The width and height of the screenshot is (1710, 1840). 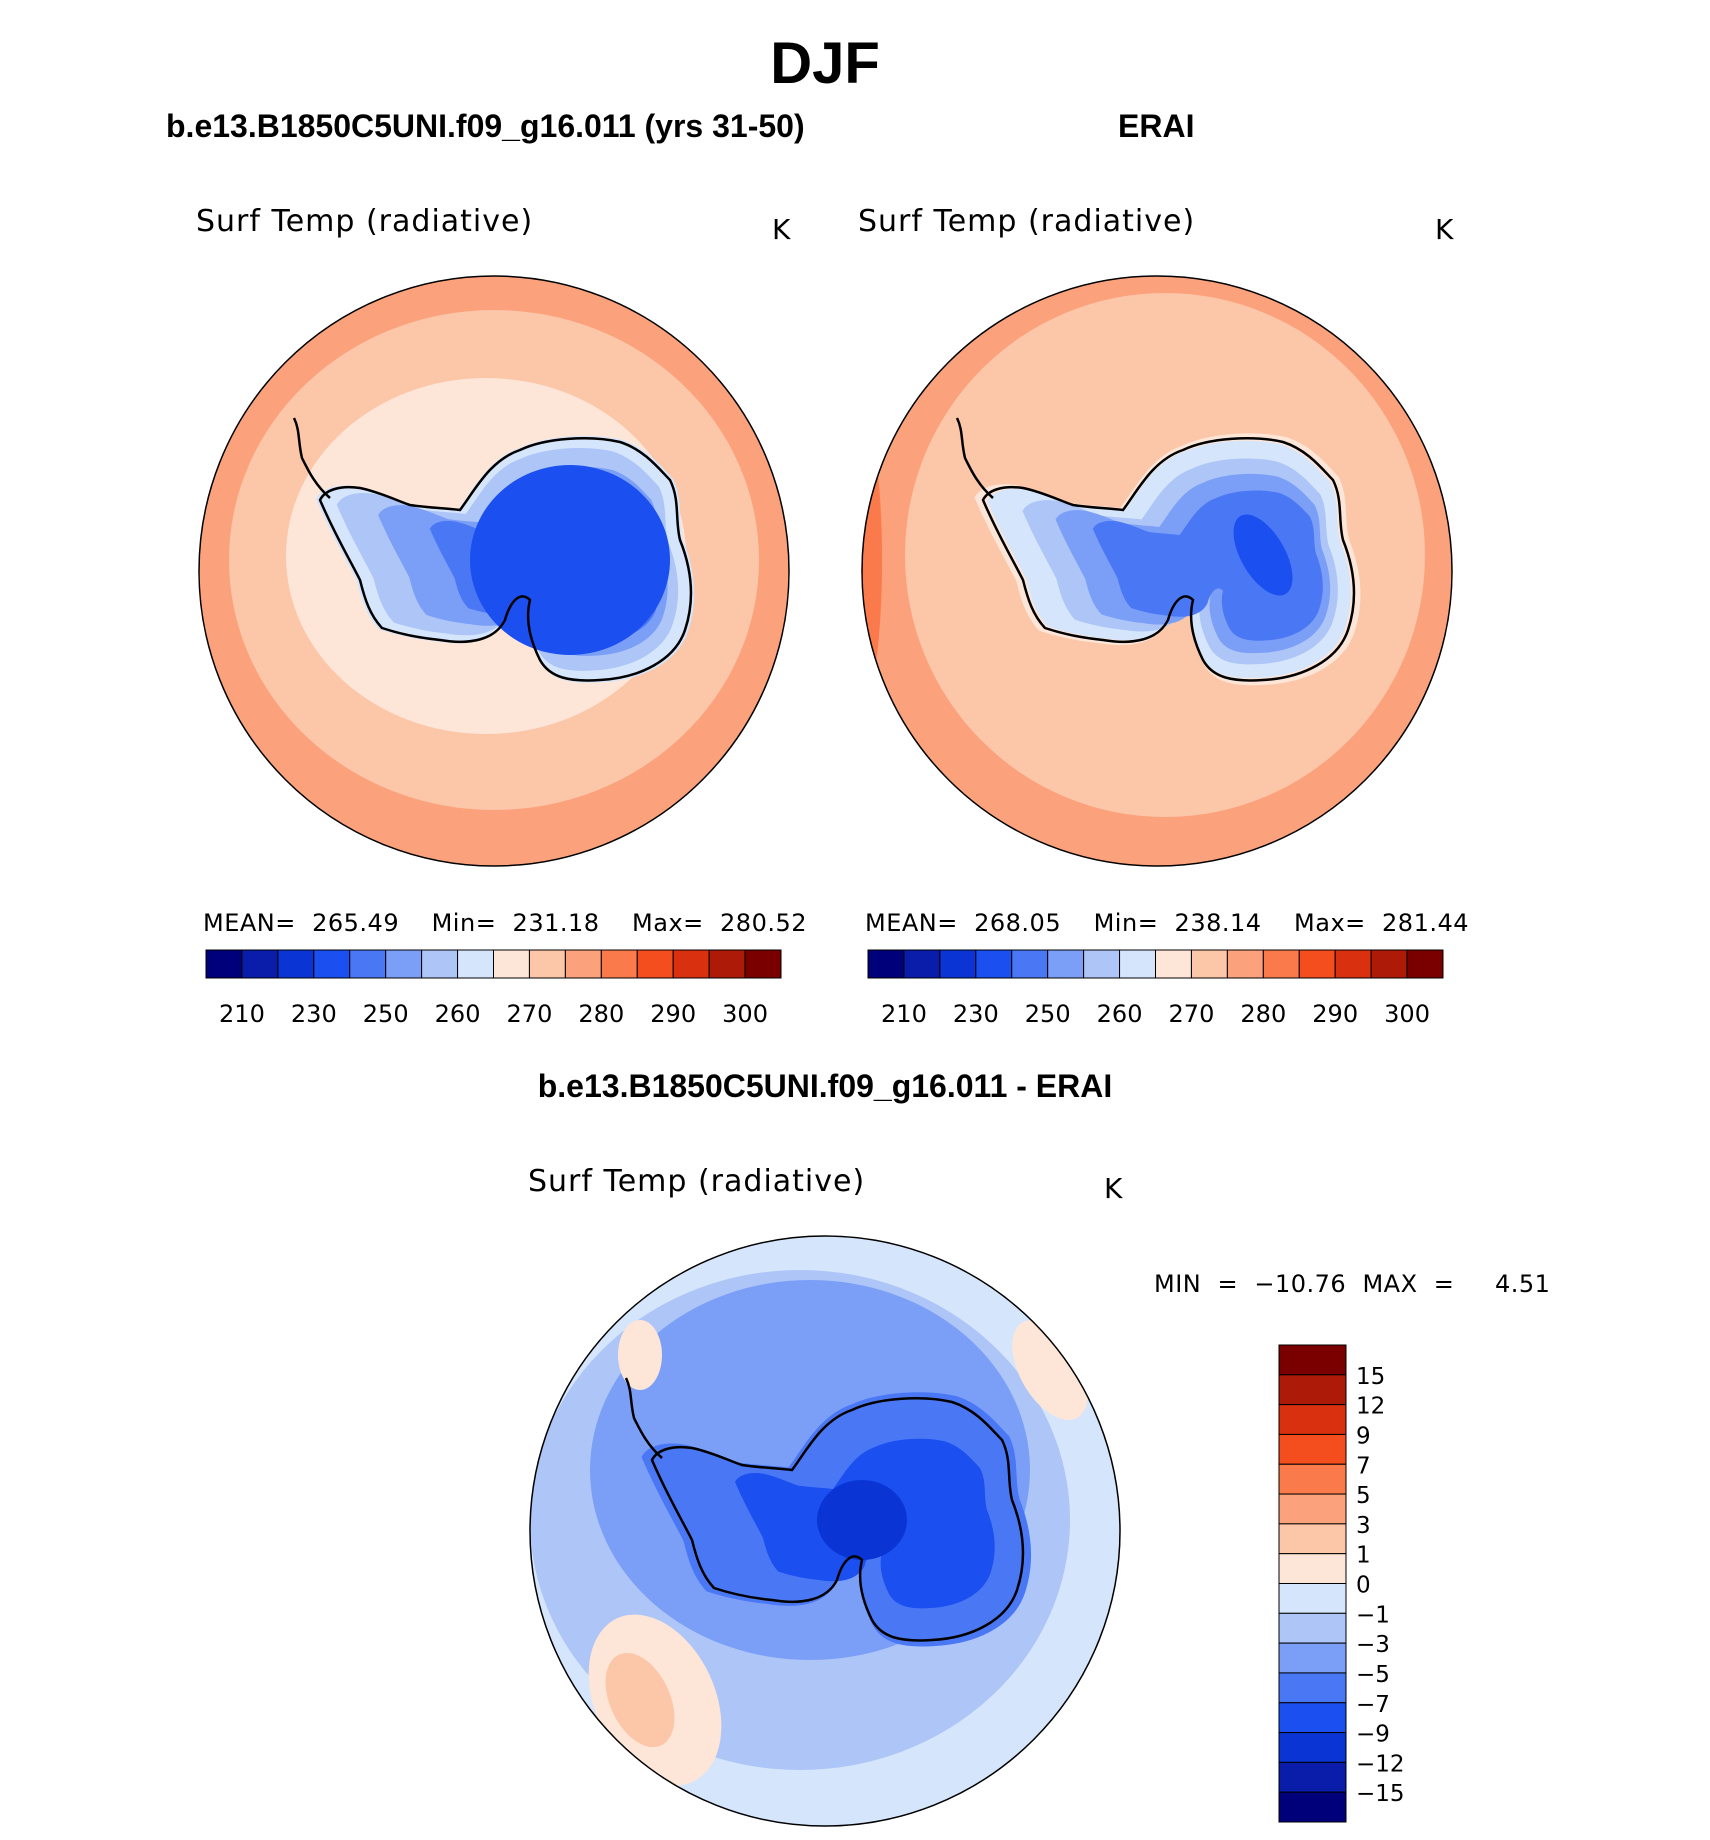 I want to click on obs-units-label: K, so click(x=1444, y=229).